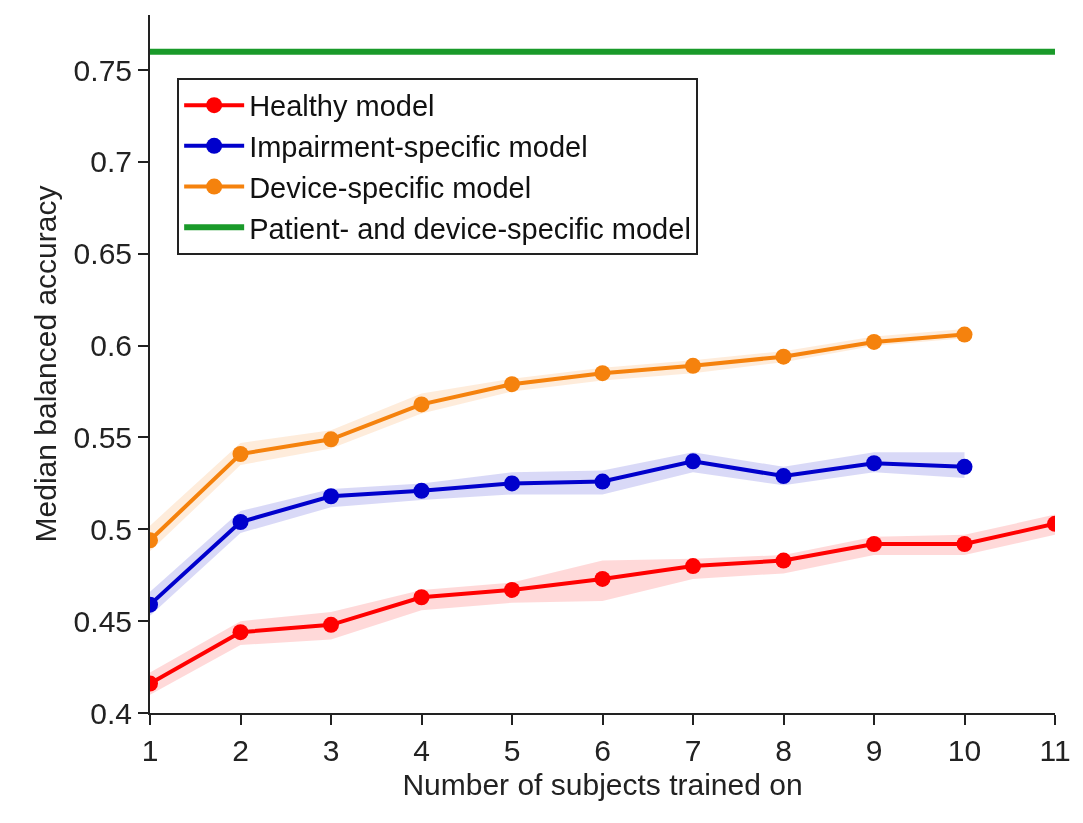  What do you see at coordinates (240, 750) in the screenshot?
I see `x-tick-label: 2` at bounding box center [240, 750].